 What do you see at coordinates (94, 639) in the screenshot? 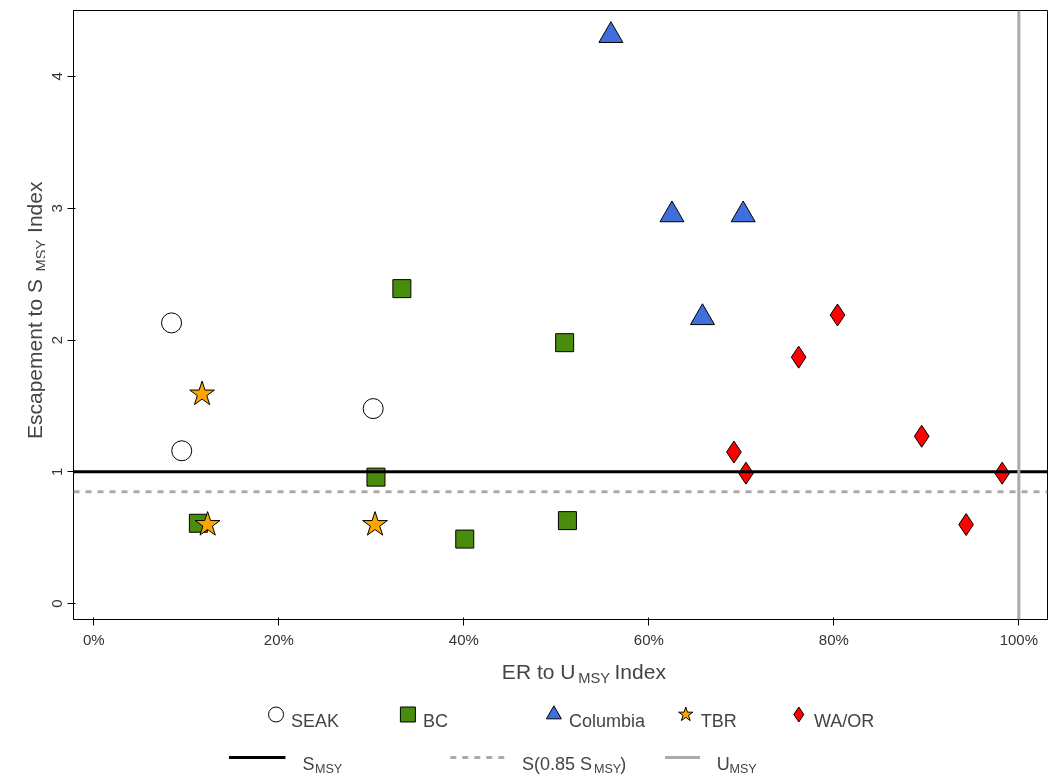
I see `x-tick-label: 0%` at bounding box center [94, 639].